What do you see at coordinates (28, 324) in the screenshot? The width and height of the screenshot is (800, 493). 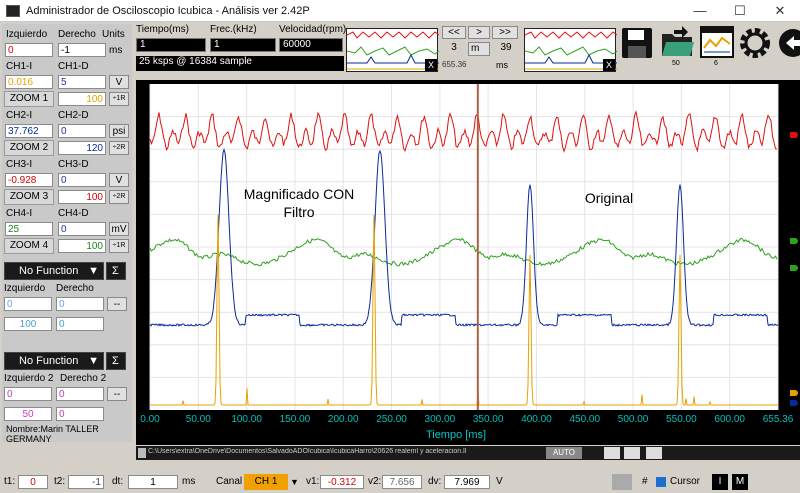 I see `fn1-value-1: 100` at bounding box center [28, 324].